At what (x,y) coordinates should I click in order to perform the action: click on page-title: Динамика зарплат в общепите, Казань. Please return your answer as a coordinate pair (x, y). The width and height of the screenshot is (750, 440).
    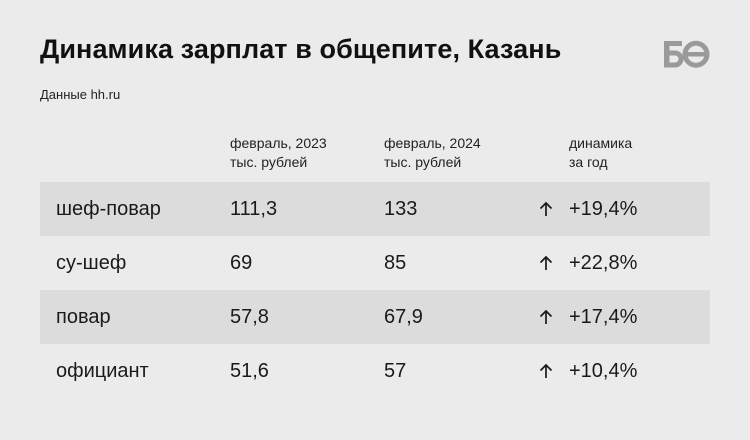
    Looking at the image, I should click on (301, 49).